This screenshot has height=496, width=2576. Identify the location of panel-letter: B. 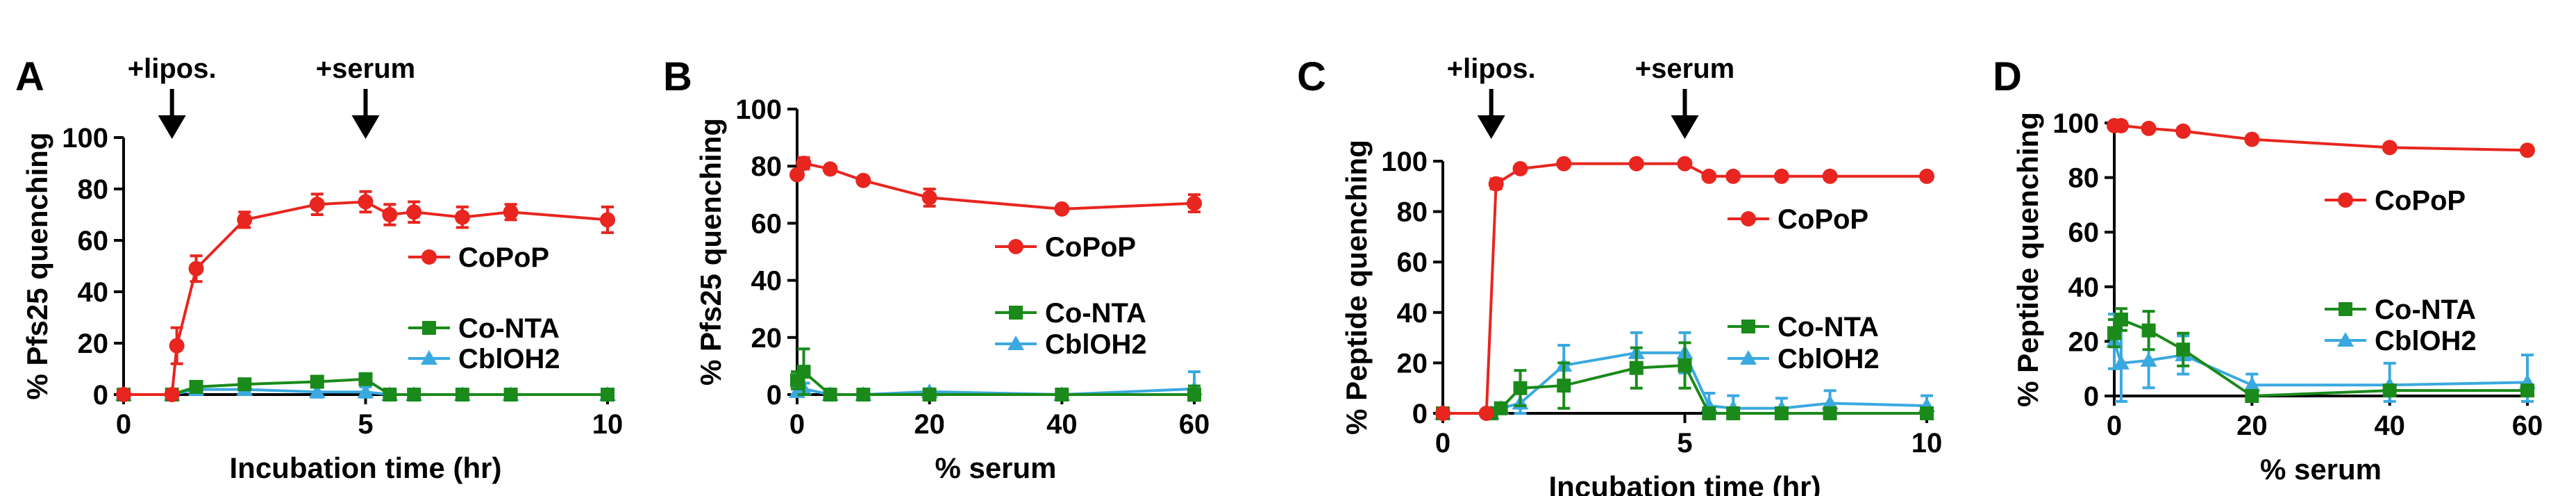
(677, 76).